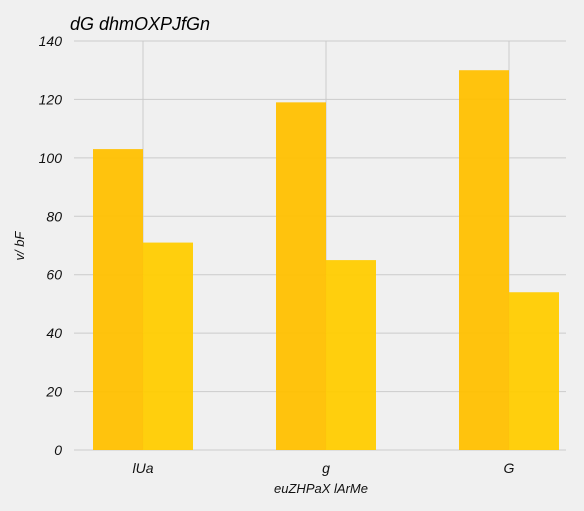 The width and height of the screenshot is (584, 511). Describe the element at coordinates (51, 99) in the screenshot. I see `y-tick-label: 120` at that location.